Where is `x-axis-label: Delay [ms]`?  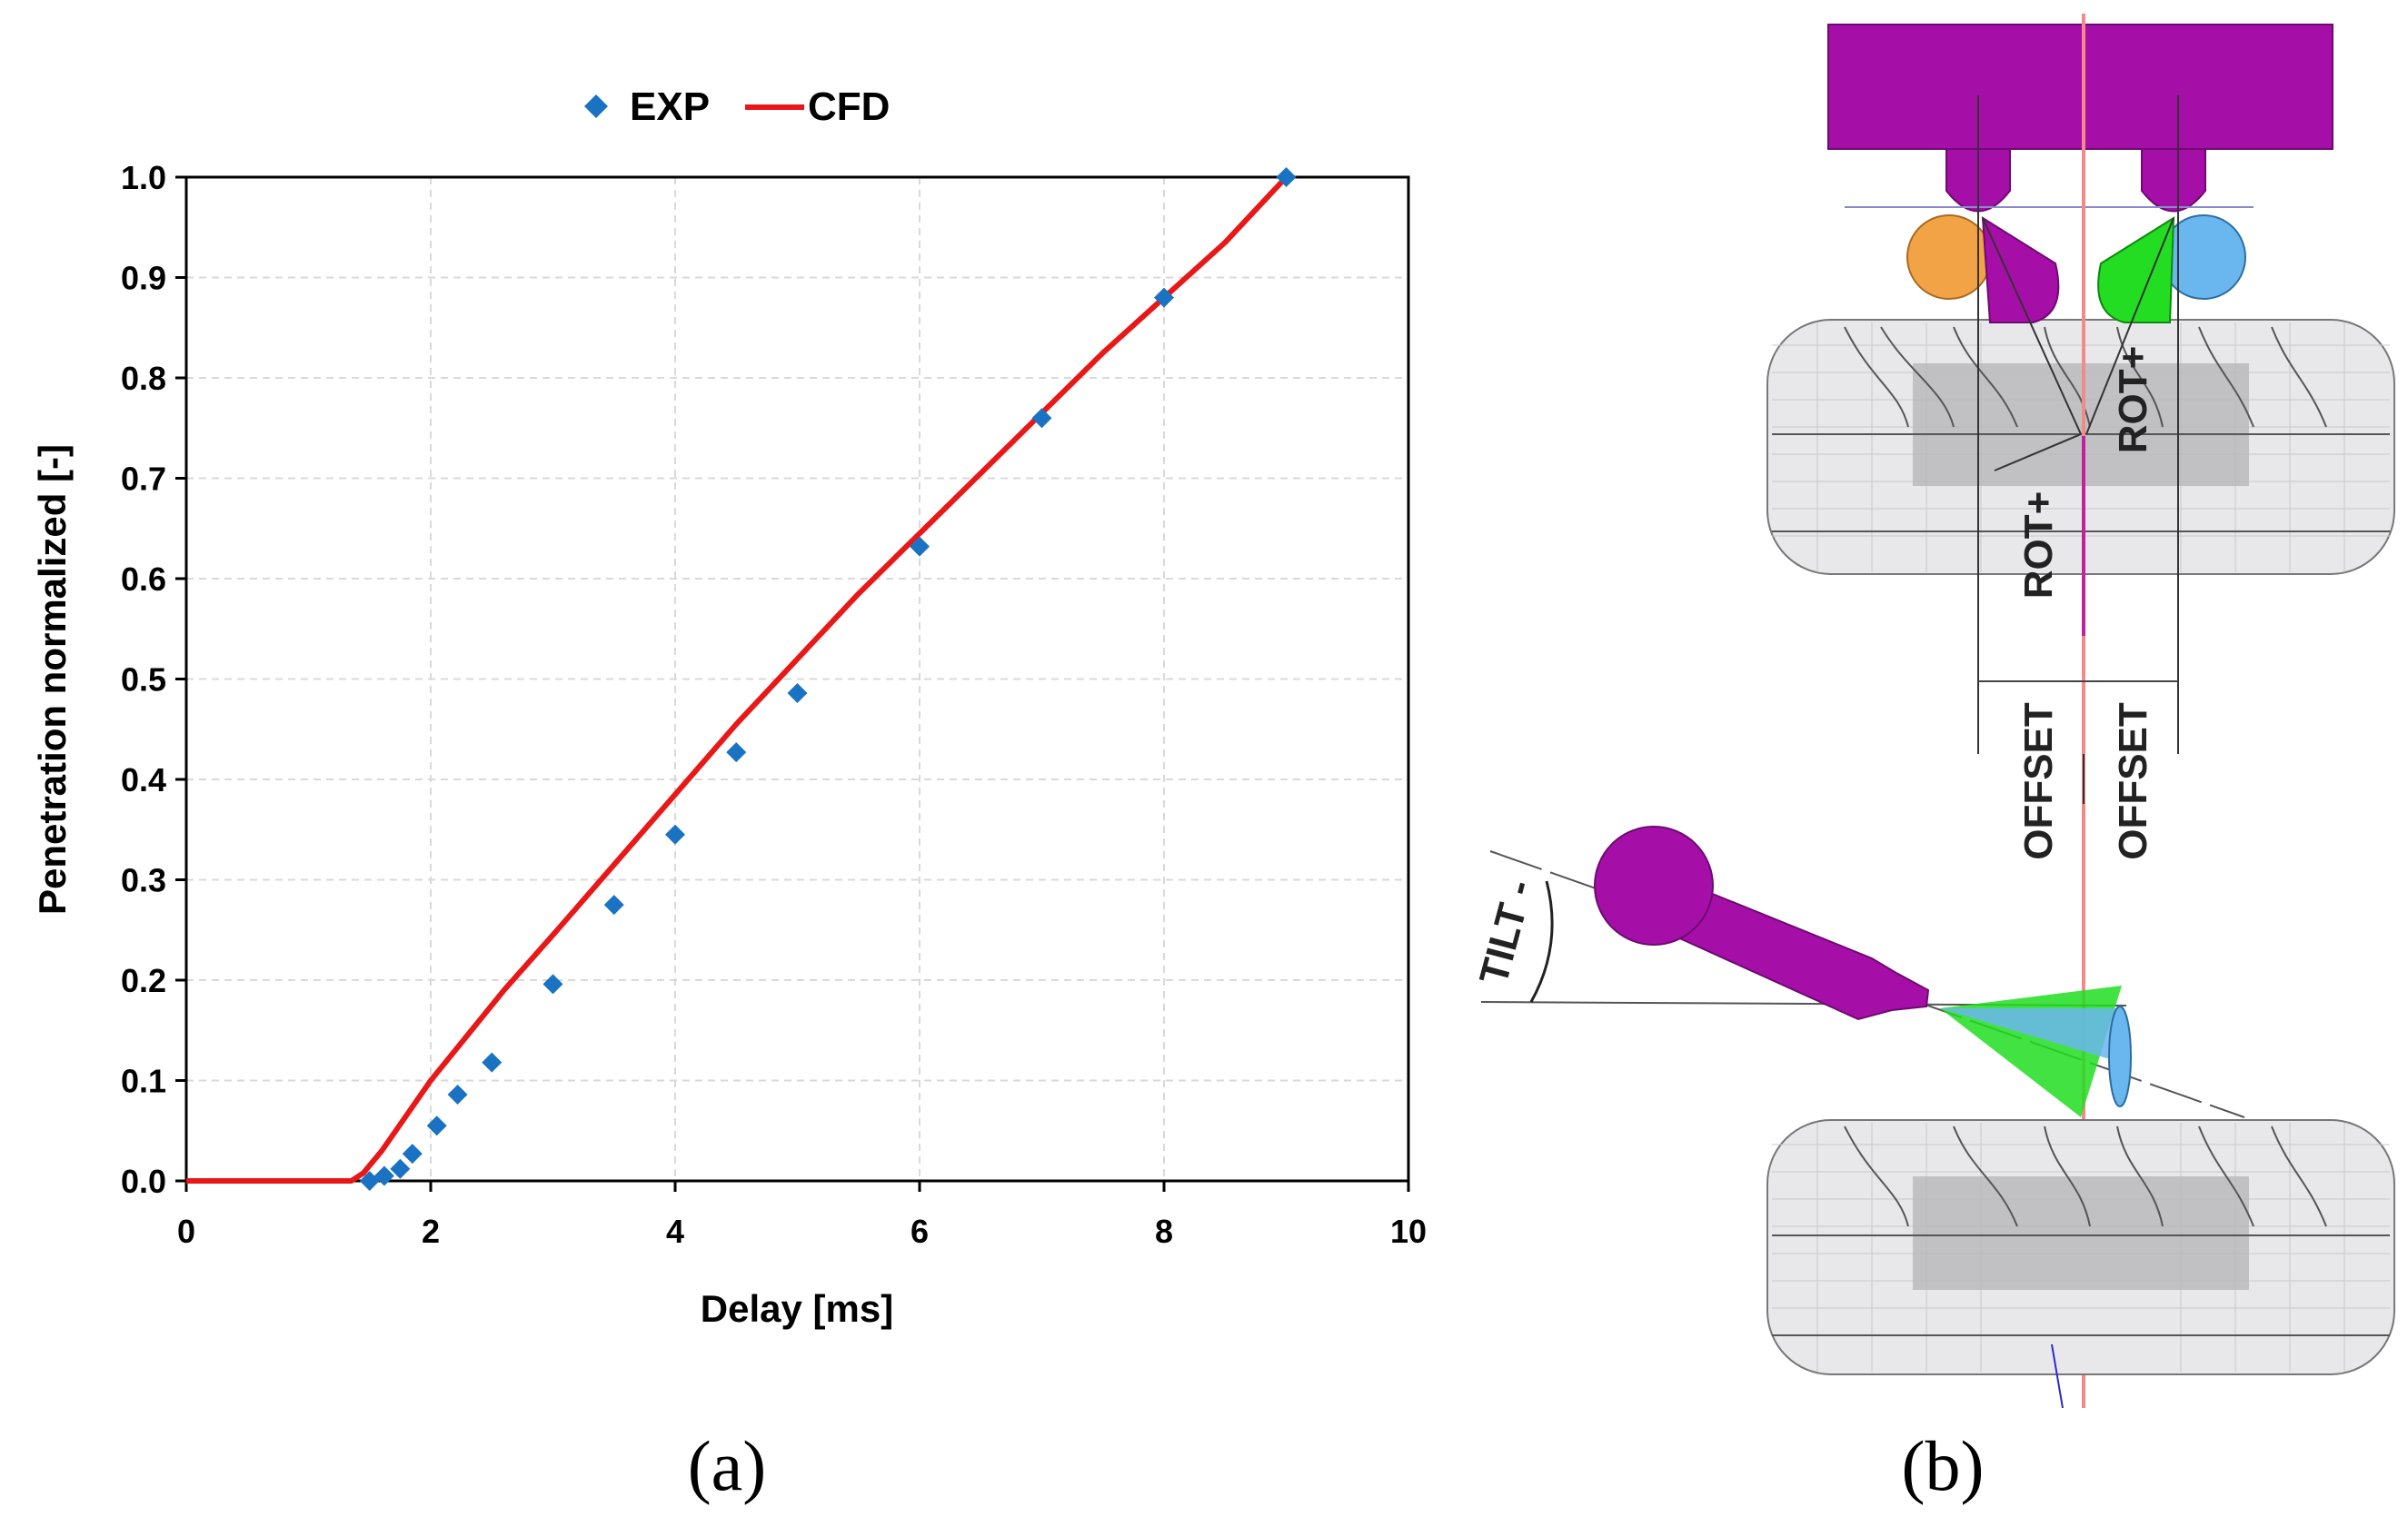
x-axis-label: Delay [ms] is located at coordinates (797, 1308).